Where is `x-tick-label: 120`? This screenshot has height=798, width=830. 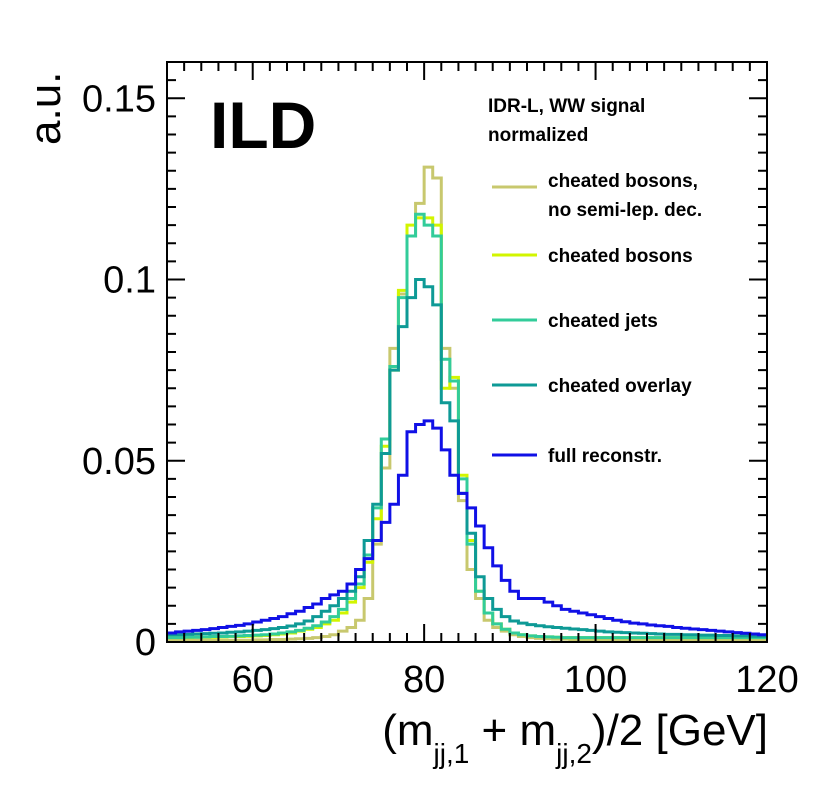
x-tick-label: 120 is located at coordinates (766, 680).